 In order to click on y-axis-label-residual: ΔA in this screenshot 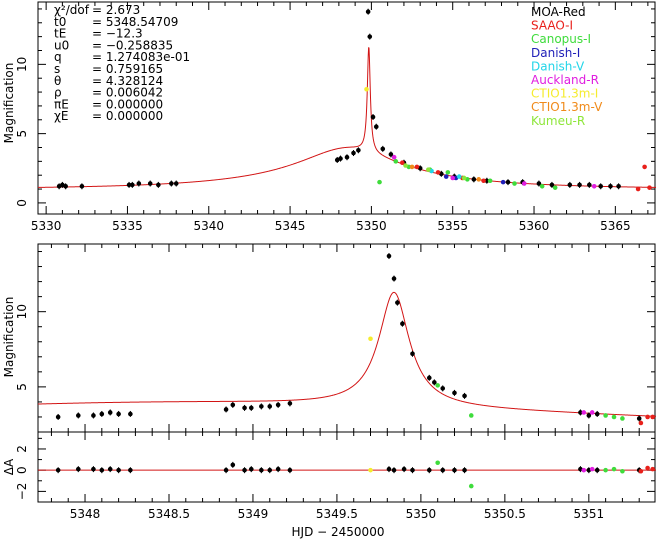, I will do `click(9, 466)`.